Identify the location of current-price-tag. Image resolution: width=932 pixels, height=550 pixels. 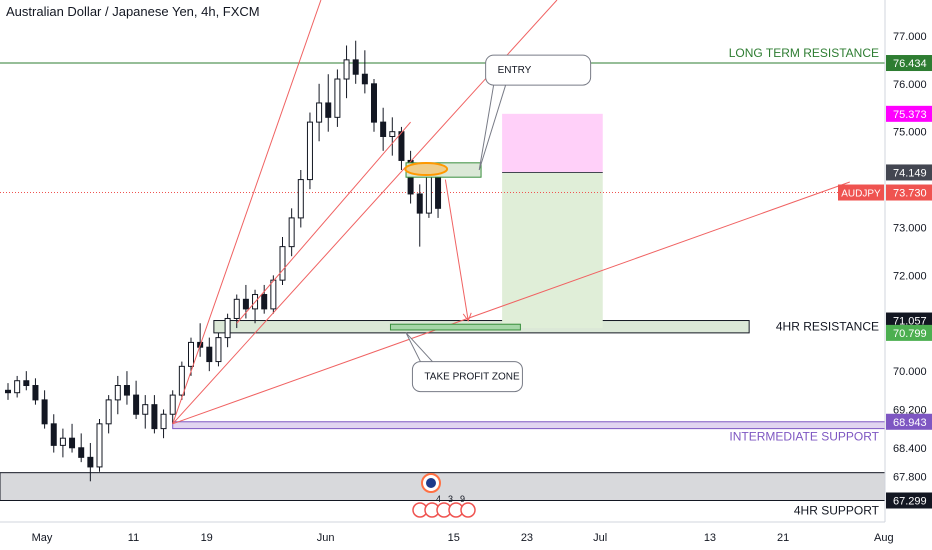
(909, 192).